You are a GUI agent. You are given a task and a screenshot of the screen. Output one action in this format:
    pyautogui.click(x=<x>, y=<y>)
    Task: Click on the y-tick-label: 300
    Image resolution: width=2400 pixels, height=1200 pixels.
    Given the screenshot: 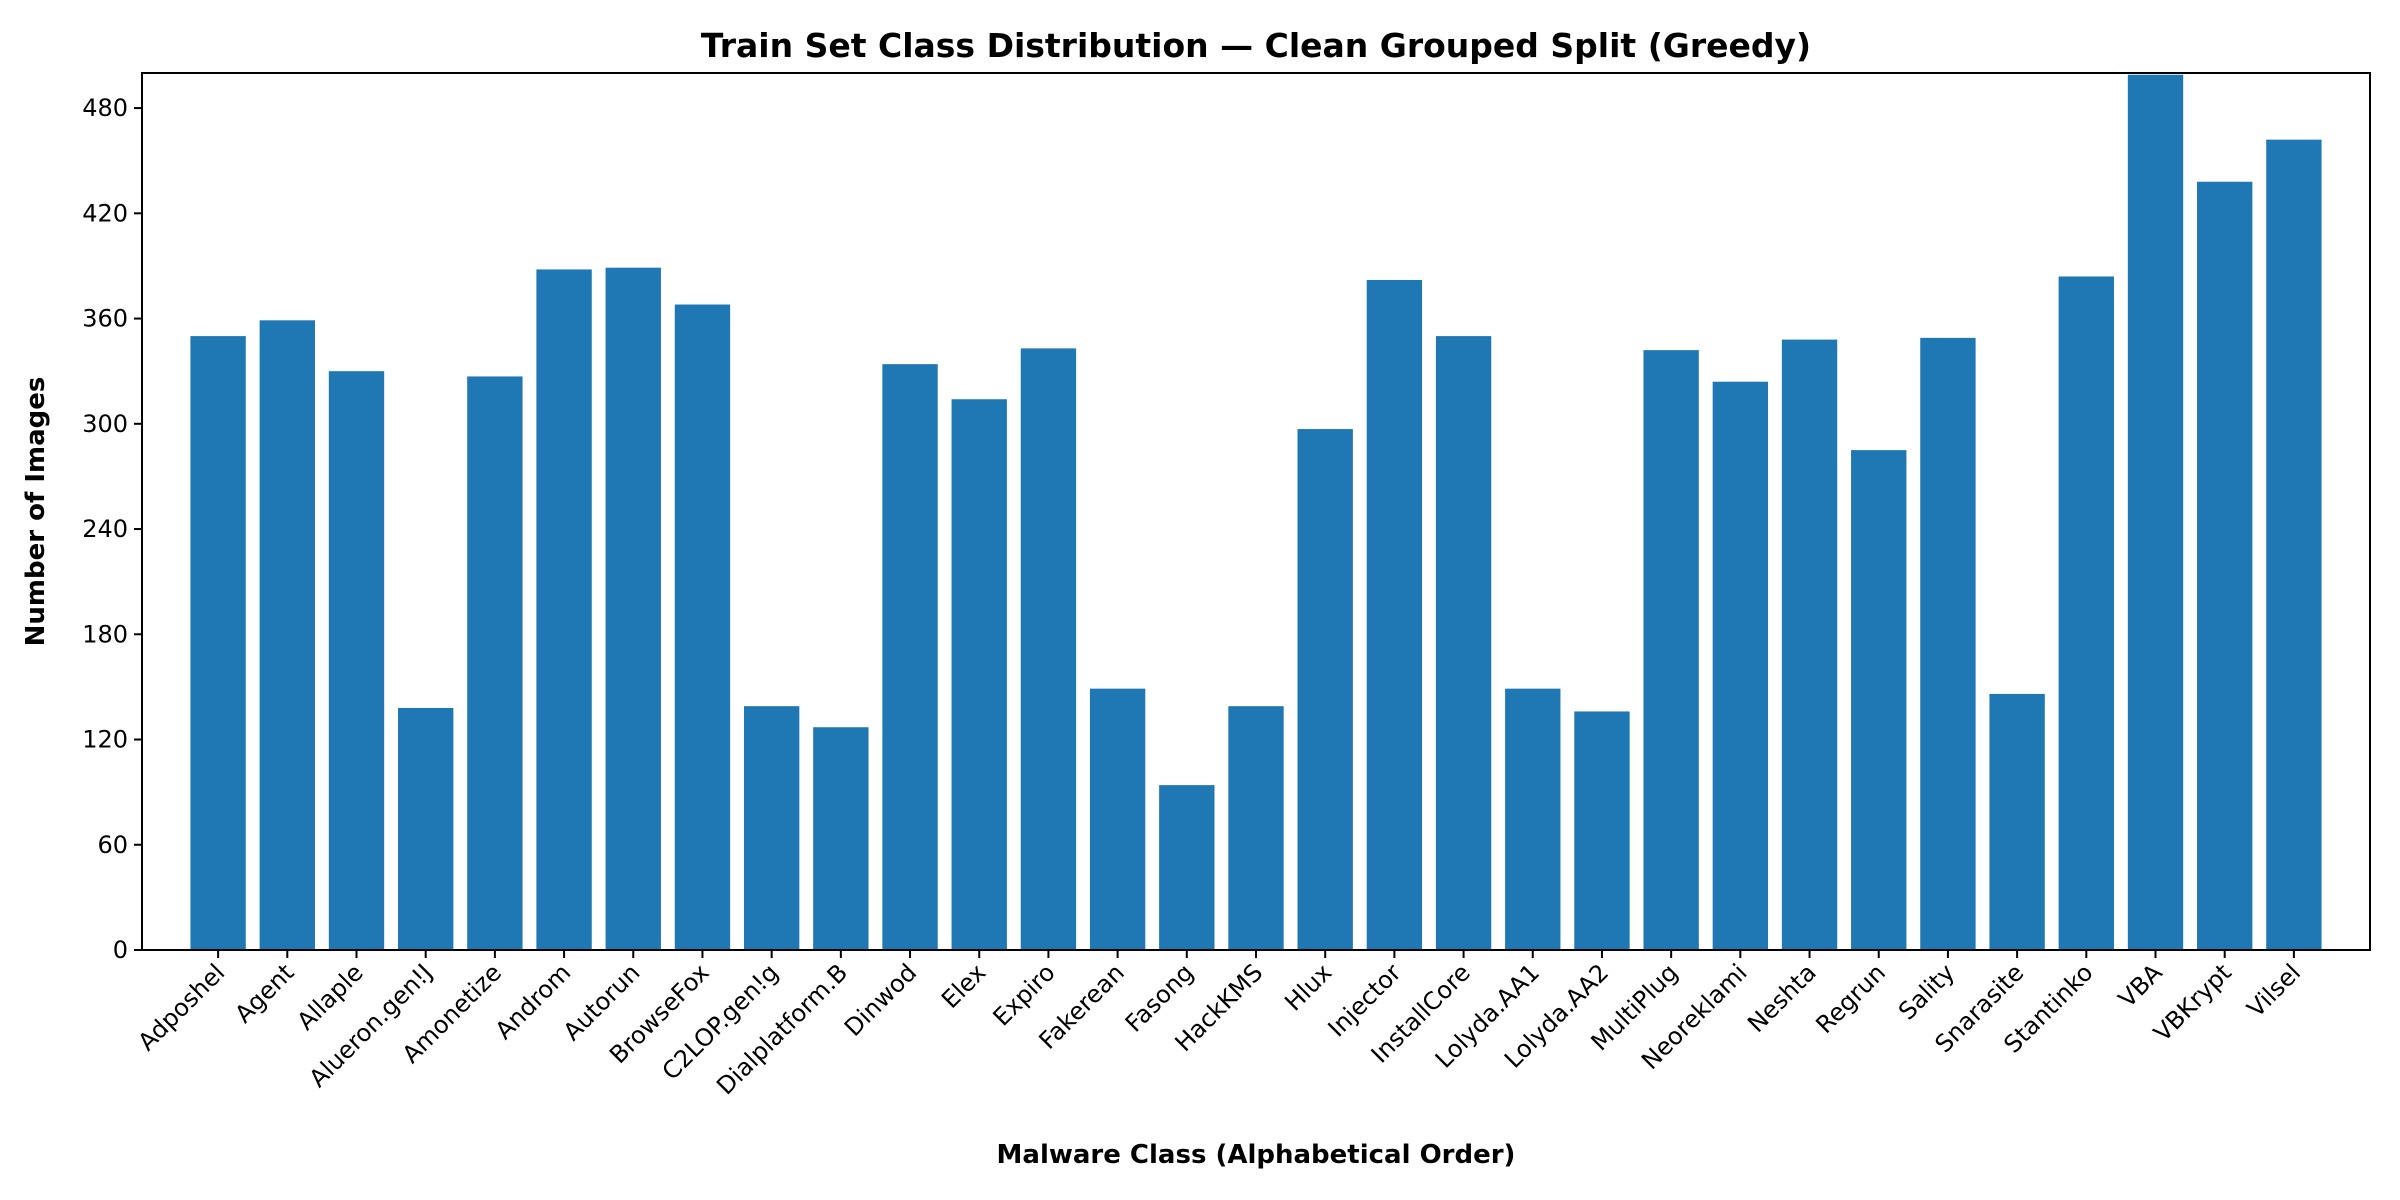 What is the action you would take?
    pyautogui.click(x=105, y=424)
    